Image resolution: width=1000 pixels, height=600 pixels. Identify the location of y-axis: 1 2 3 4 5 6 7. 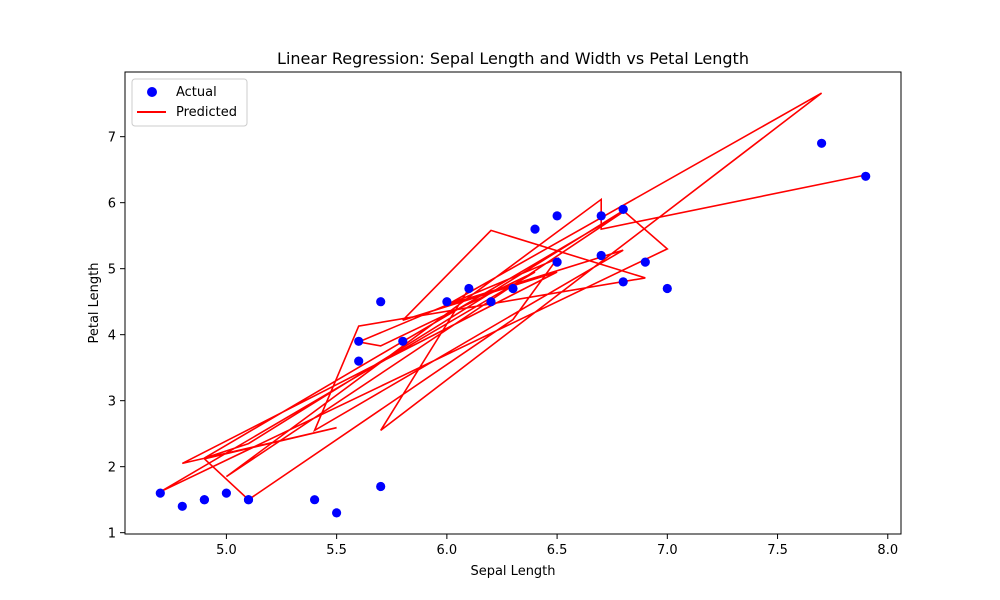
(116, 336).